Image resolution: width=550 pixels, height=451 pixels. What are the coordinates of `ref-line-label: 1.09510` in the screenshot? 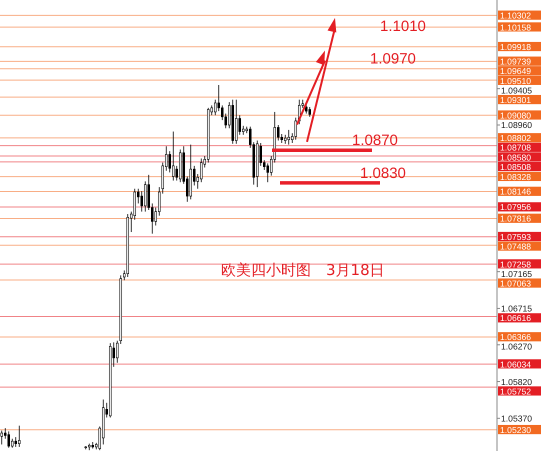 It's located at (516, 81).